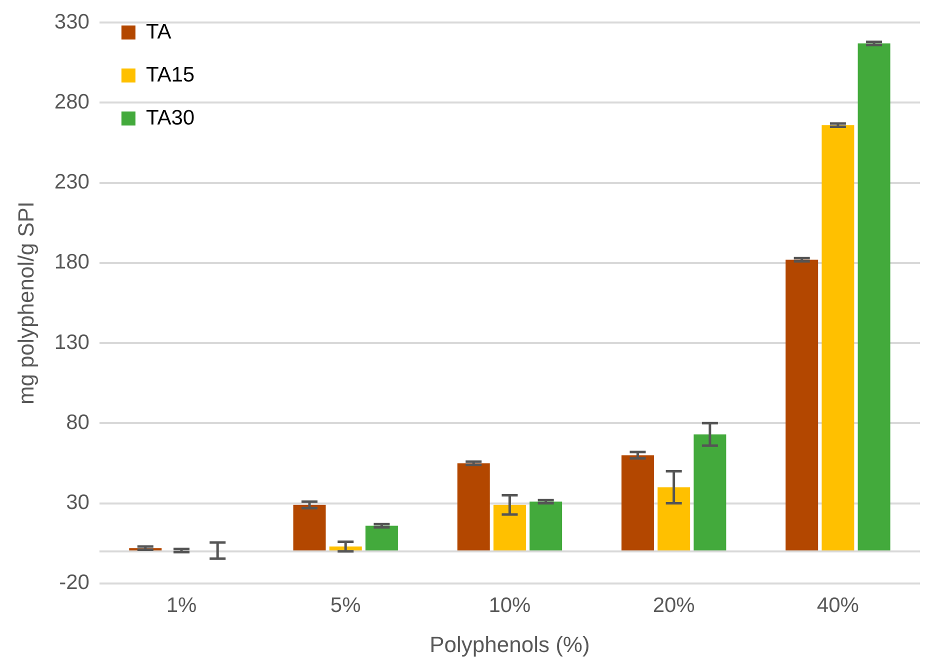 Image resolution: width=930 pixels, height=668 pixels. Describe the element at coordinates (72, 22) in the screenshot. I see `y-tick-label: 330` at that location.